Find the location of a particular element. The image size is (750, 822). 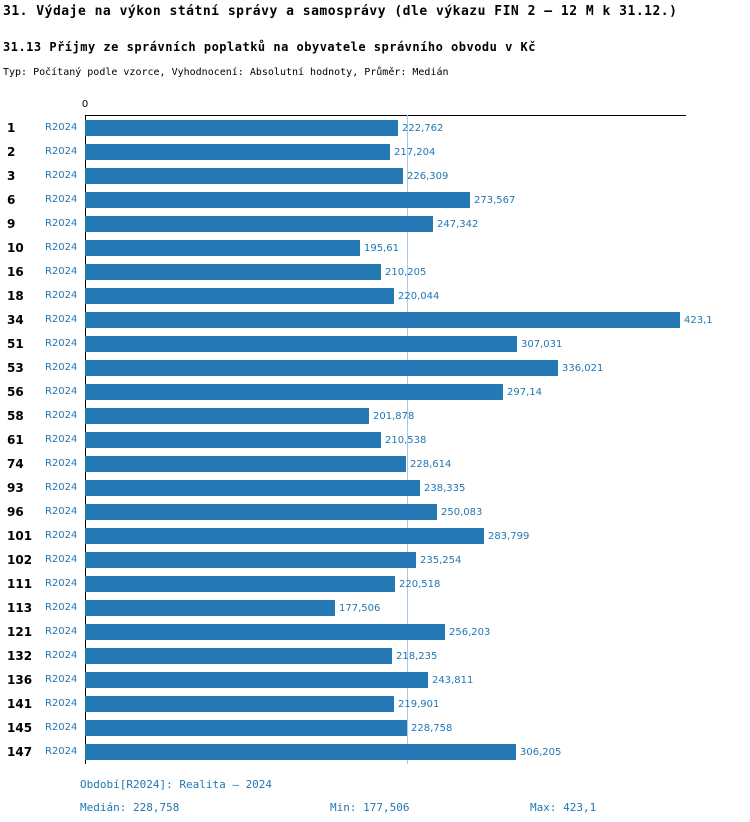

bar-value-label: 423,1 is located at coordinates (698, 320).